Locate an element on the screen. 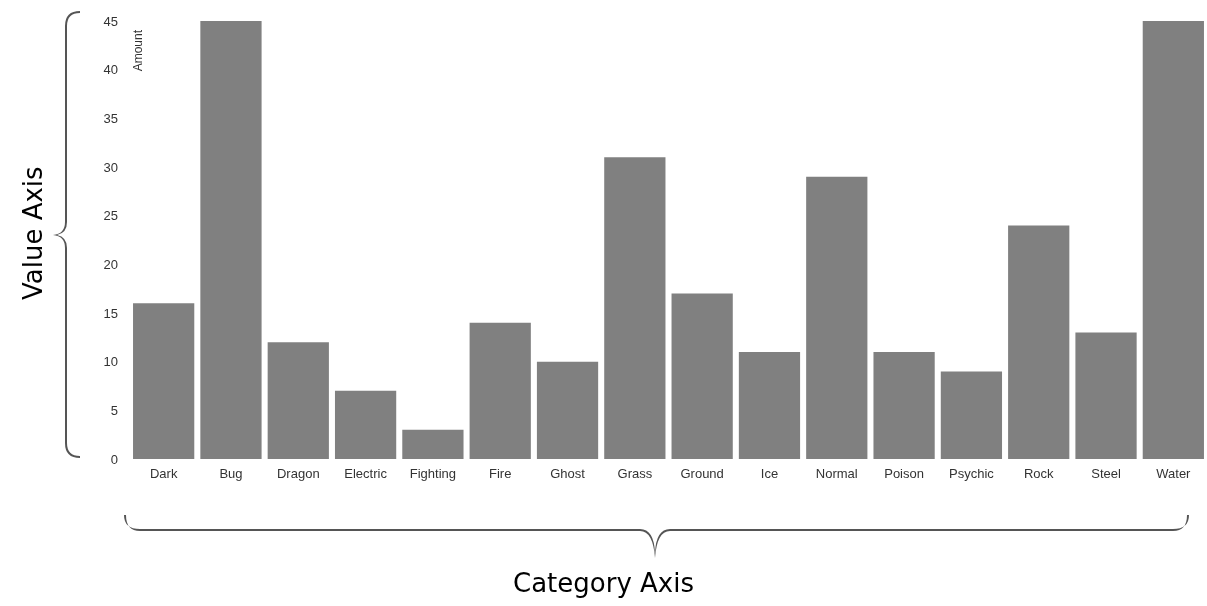 The width and height of the screenshot is (1207, 606). x-tick-label: Psychic is located at coordinates (972, 473).